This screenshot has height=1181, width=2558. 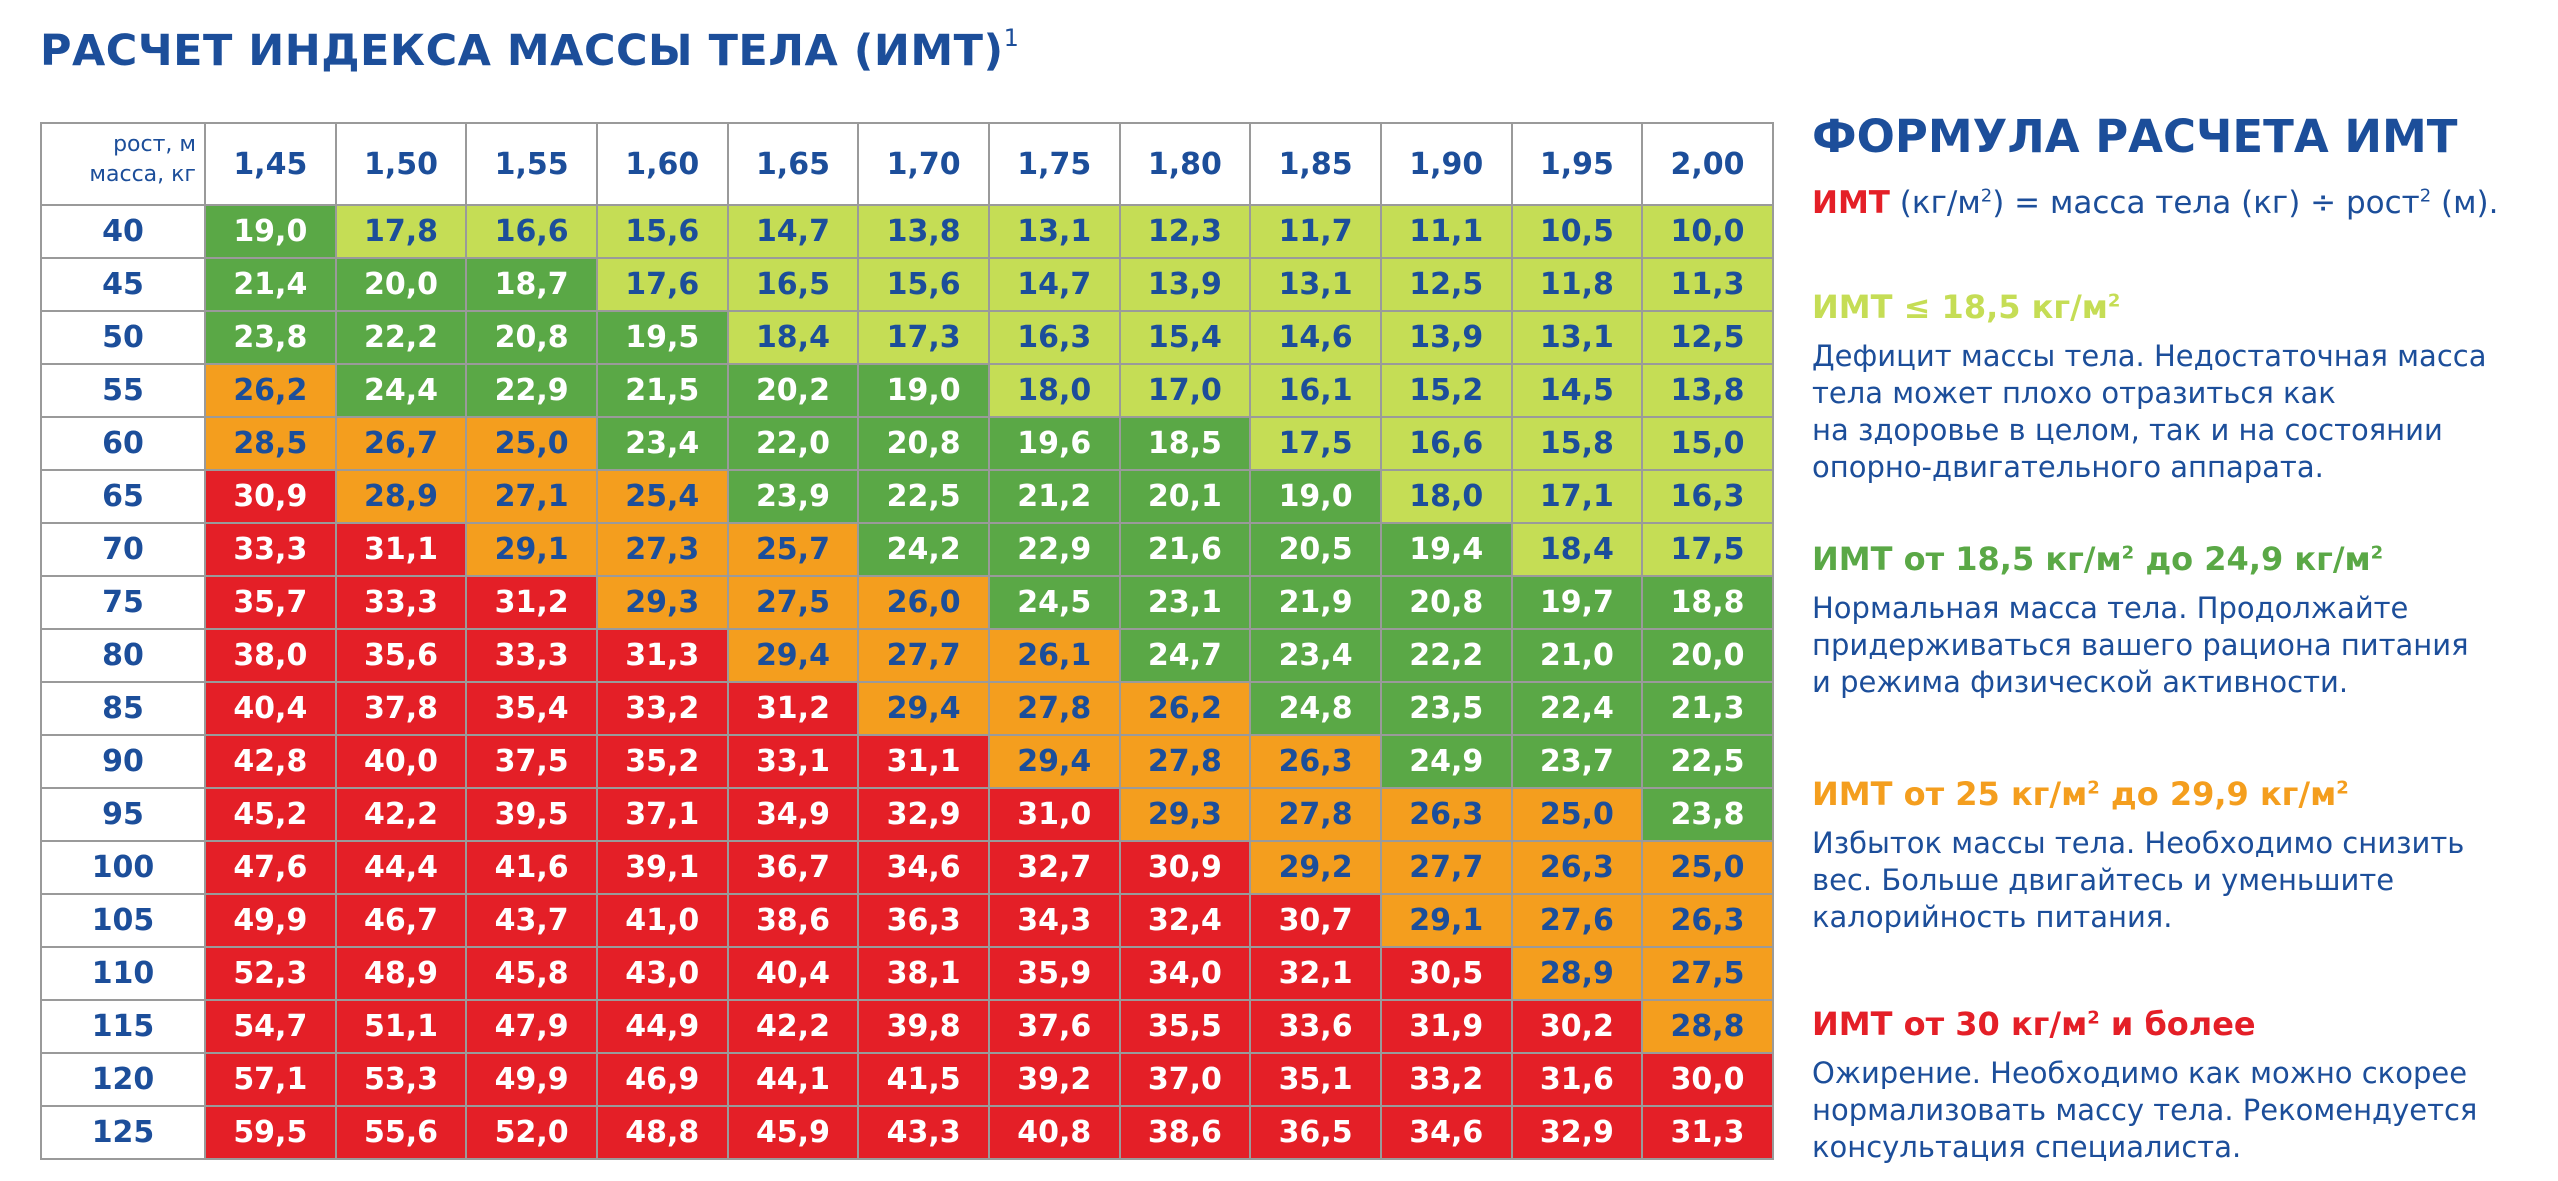 What do you see at coordinates (662, 549) in the screenshot?
I see `bmi-cell: 27,3` at bounding box center [662, 549].